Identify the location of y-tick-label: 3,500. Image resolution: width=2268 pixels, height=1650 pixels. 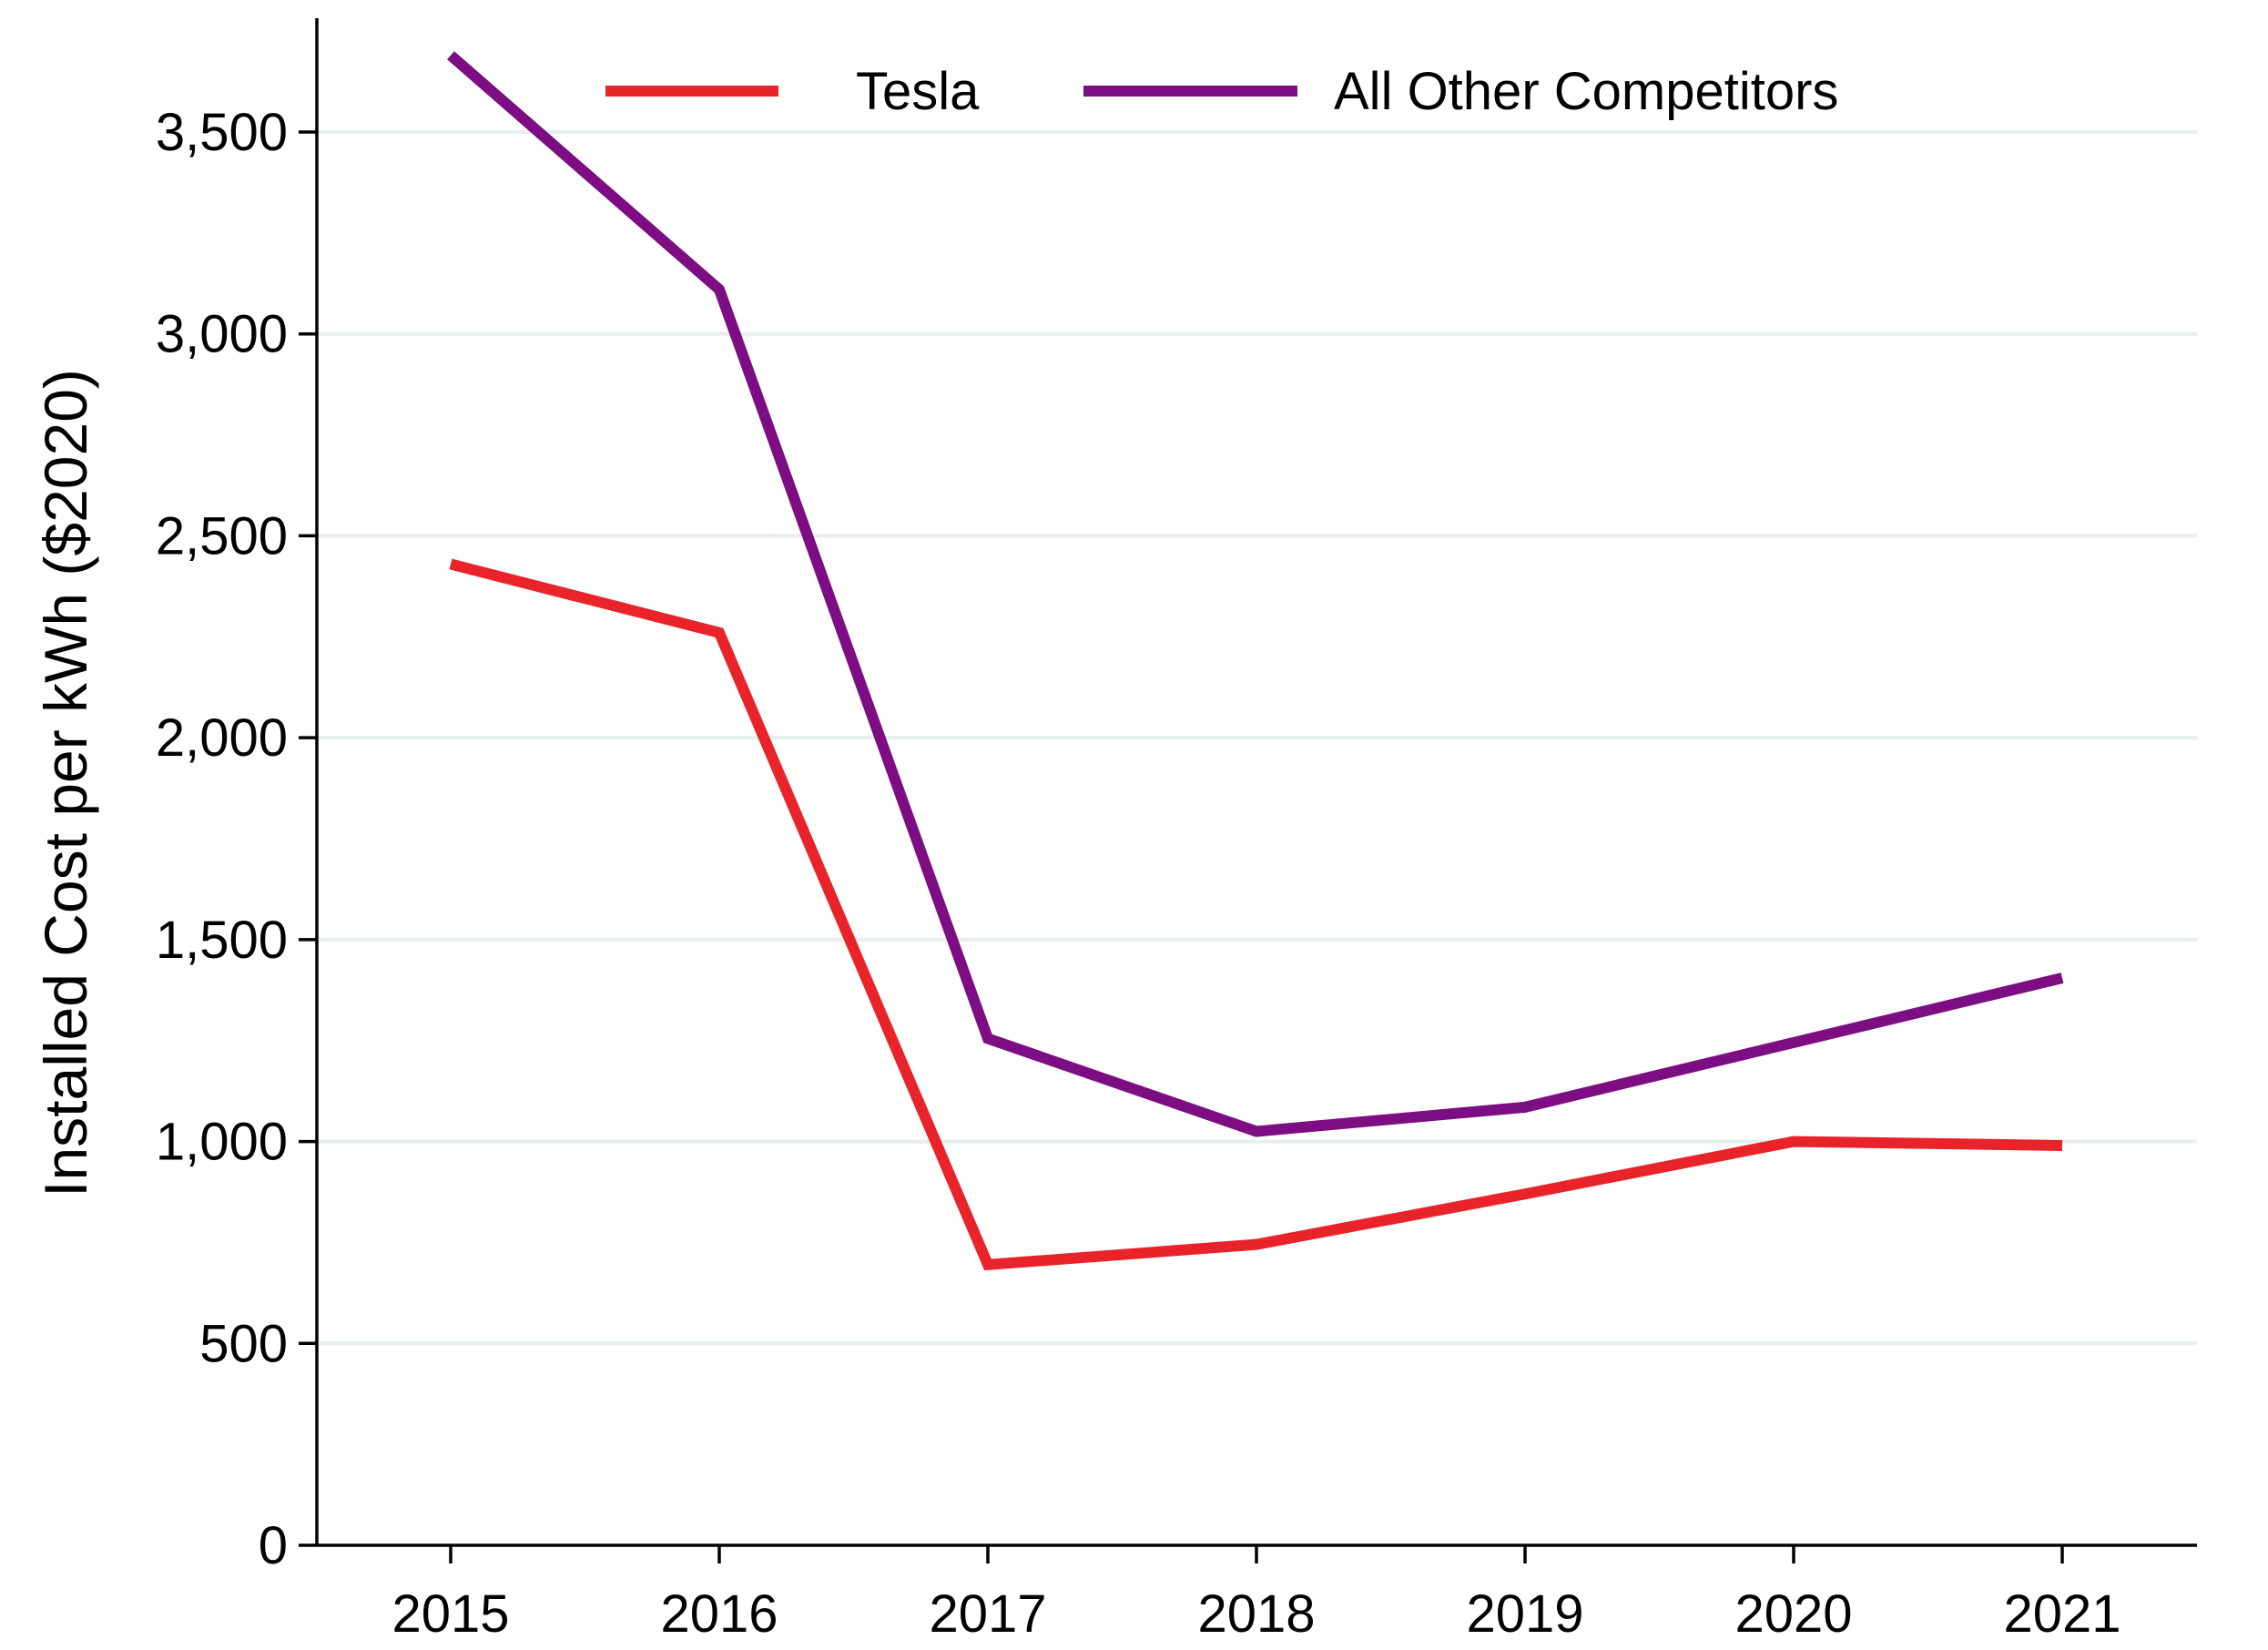
(222, 132).